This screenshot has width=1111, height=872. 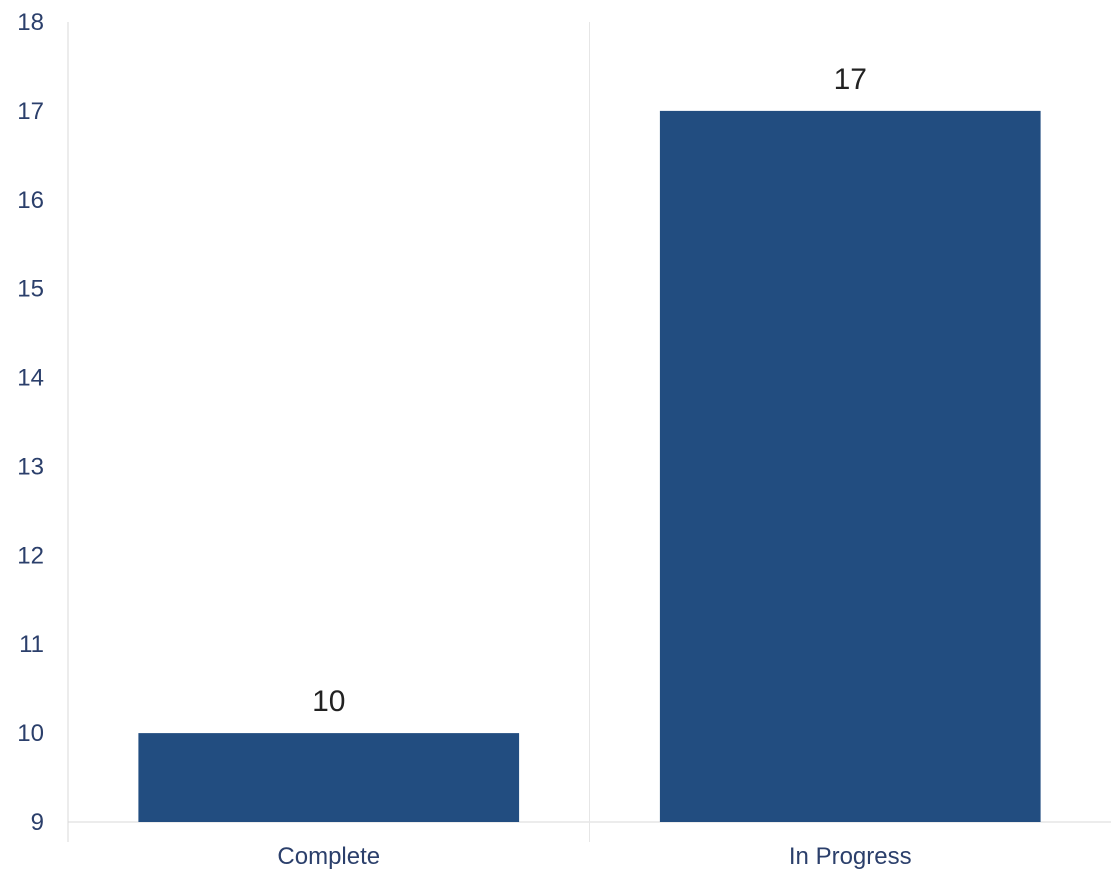 I want to click on y-tick-label: 14, so click(x=30, y=378).